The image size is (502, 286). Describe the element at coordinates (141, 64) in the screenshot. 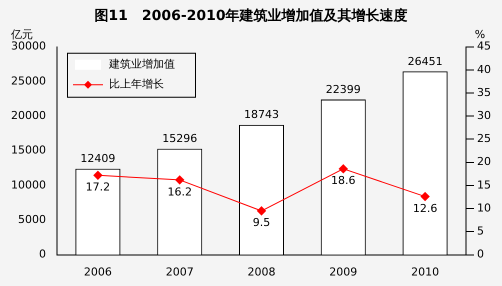

I see `legend-label: 建筑业增加值` at that location.